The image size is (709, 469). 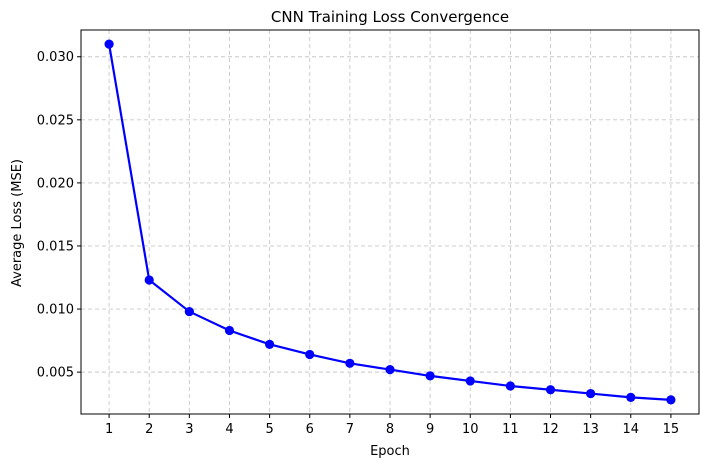 I want to click on y-tick-label: 0.025, so click(x=55, y=120).